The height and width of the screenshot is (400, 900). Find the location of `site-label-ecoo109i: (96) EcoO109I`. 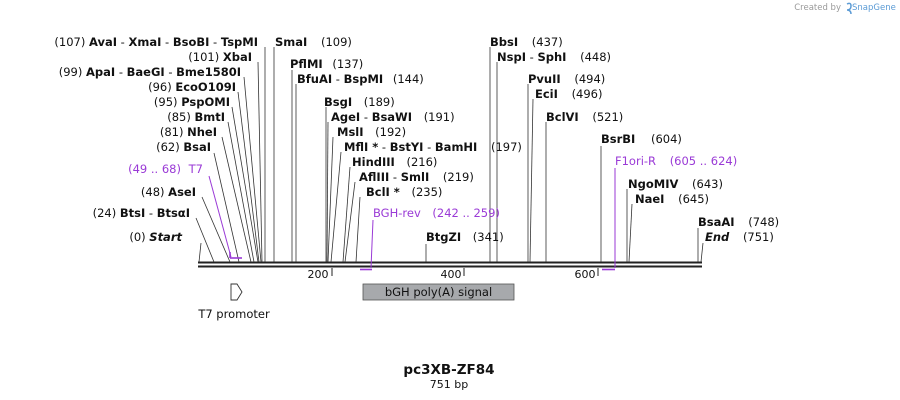

site-label-ecoo109i: (96) EcoO109I is located at coordinates (192, 87).